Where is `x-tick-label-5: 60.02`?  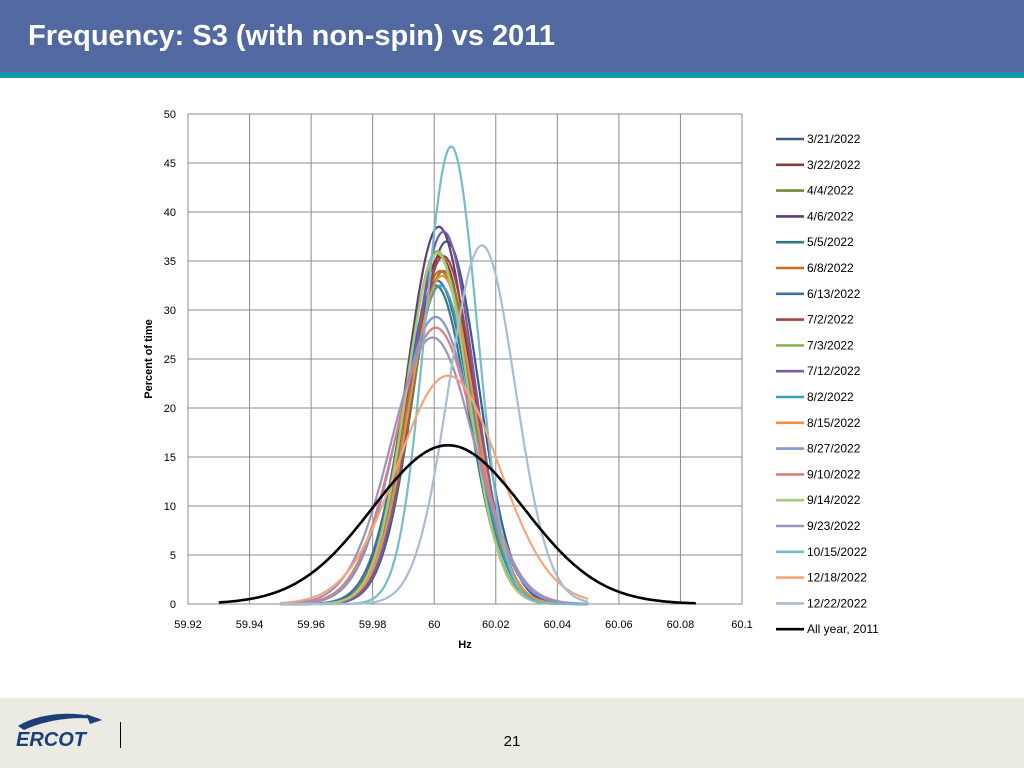
x-tick-label-5: 60.02 is located at coordinates (496, 625).